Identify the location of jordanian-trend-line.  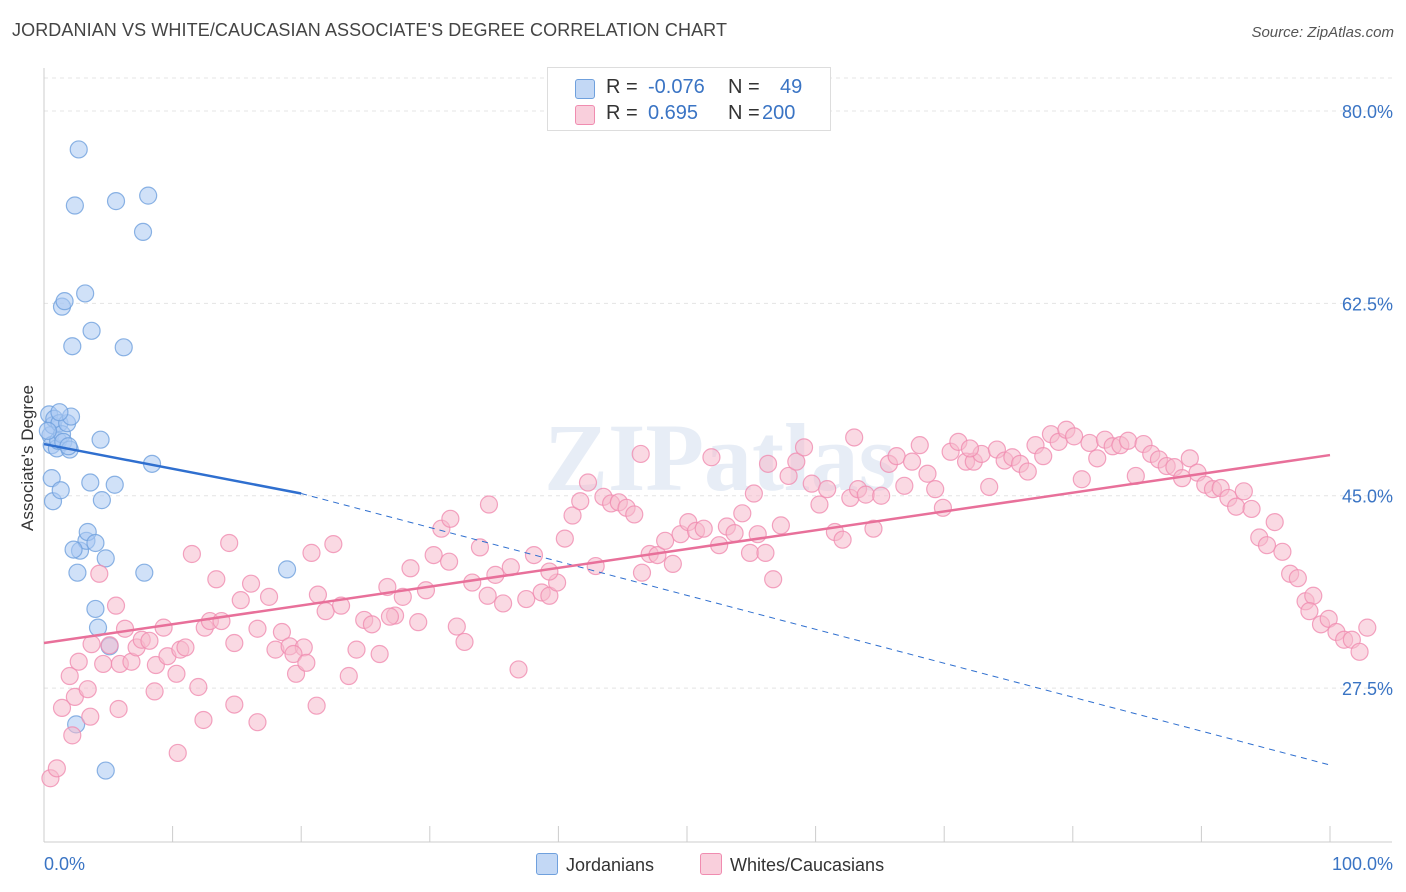
(172, 468).